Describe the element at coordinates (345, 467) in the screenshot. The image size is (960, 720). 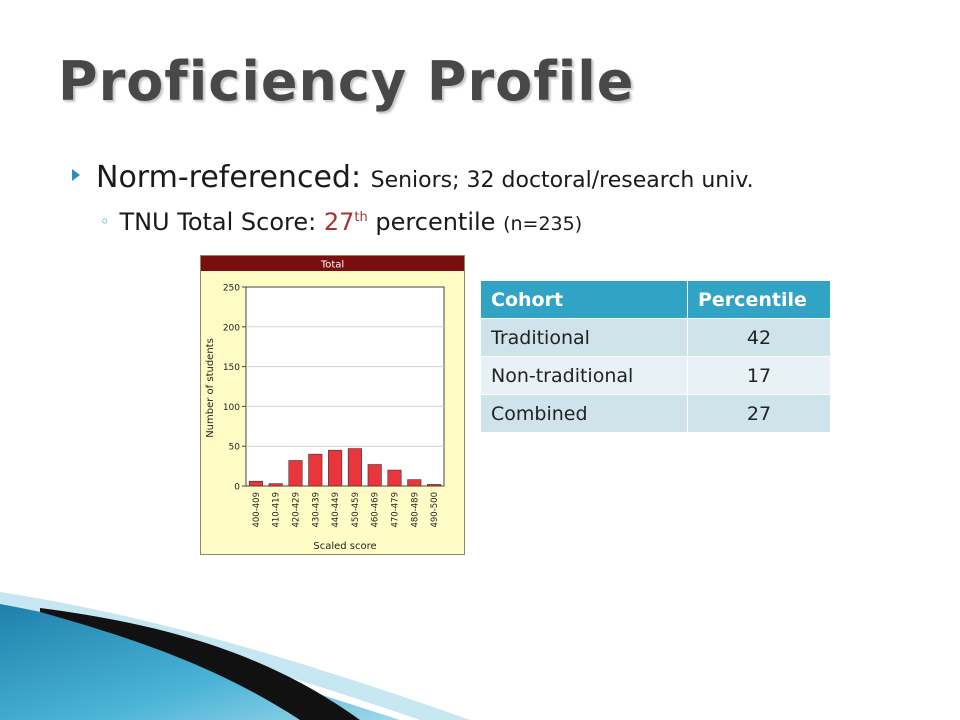
I see `bars` at that location.